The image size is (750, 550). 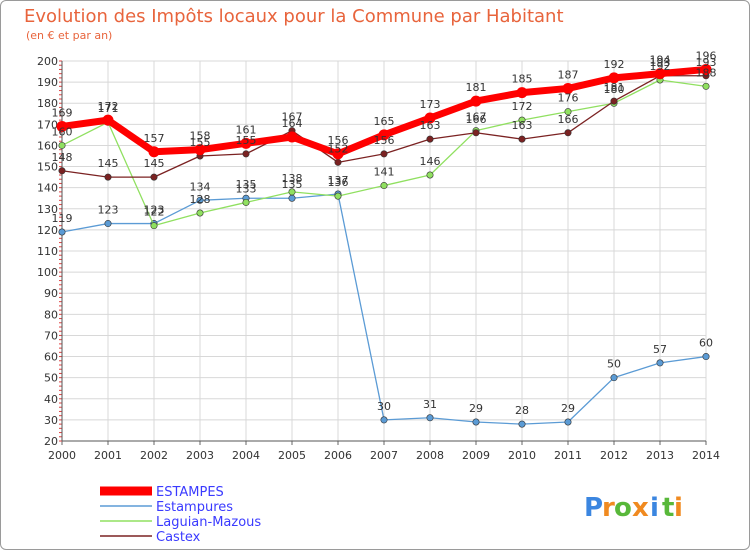 What do you see at coordinates (292, 123) in the screenshot?
I see `data-label: 164` at bounding box center [292, 123].